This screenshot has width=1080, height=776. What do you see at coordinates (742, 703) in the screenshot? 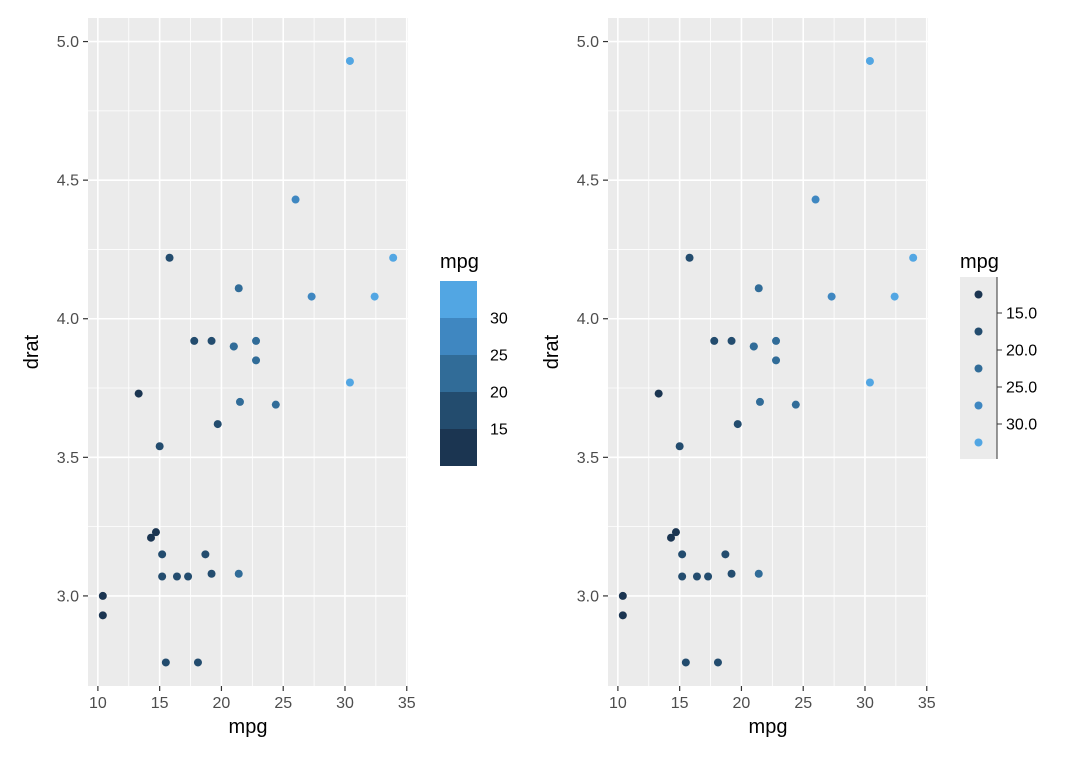
I see `x-tick-label: 20` at bounding box center [742, 703].